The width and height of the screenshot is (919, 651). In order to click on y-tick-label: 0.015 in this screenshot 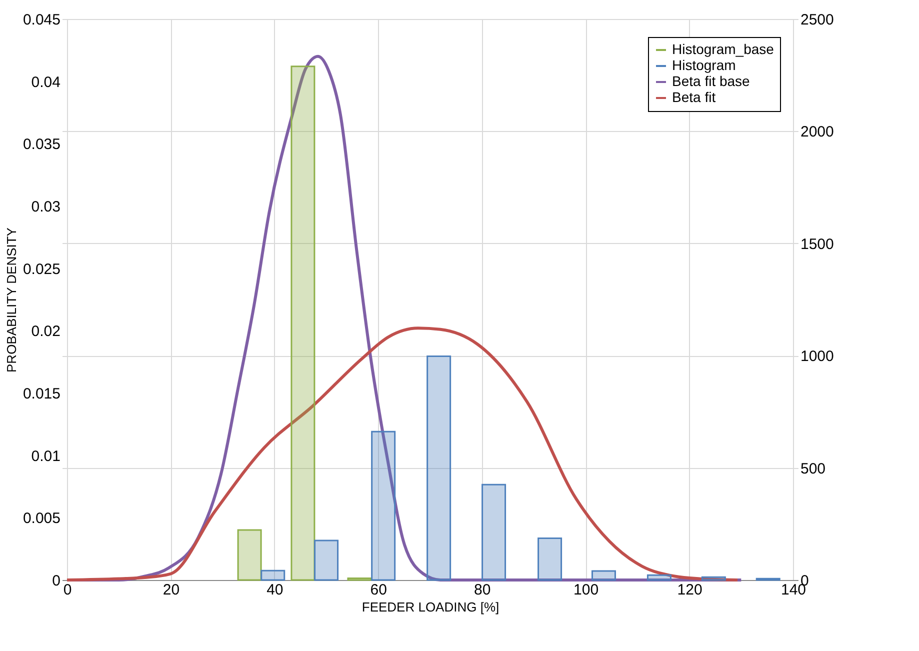, I will do `click(41, 394)`.